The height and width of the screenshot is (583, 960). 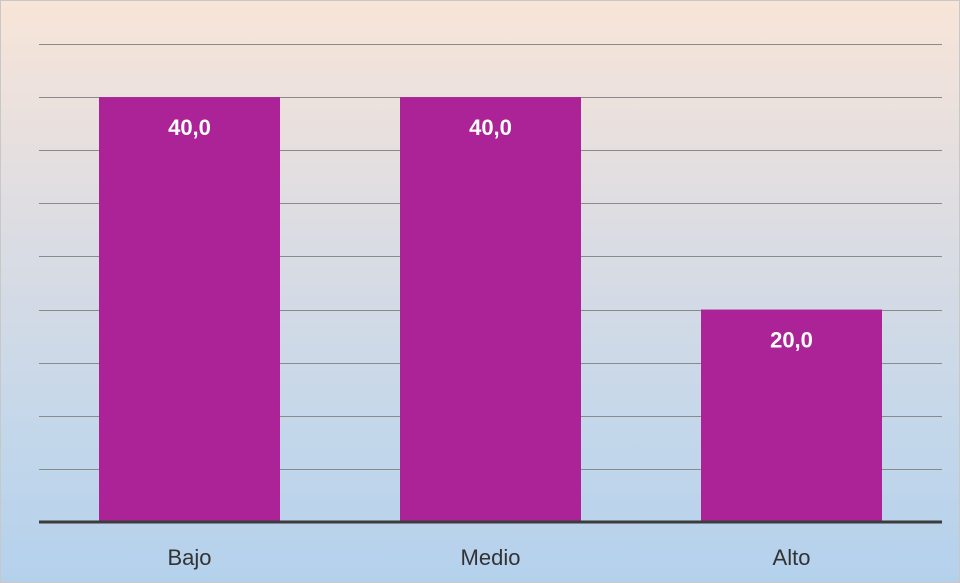 What do you see at coordinates (791, 415) in the screenshot?
I see `bar-alto` at bounding box center [791, 415].